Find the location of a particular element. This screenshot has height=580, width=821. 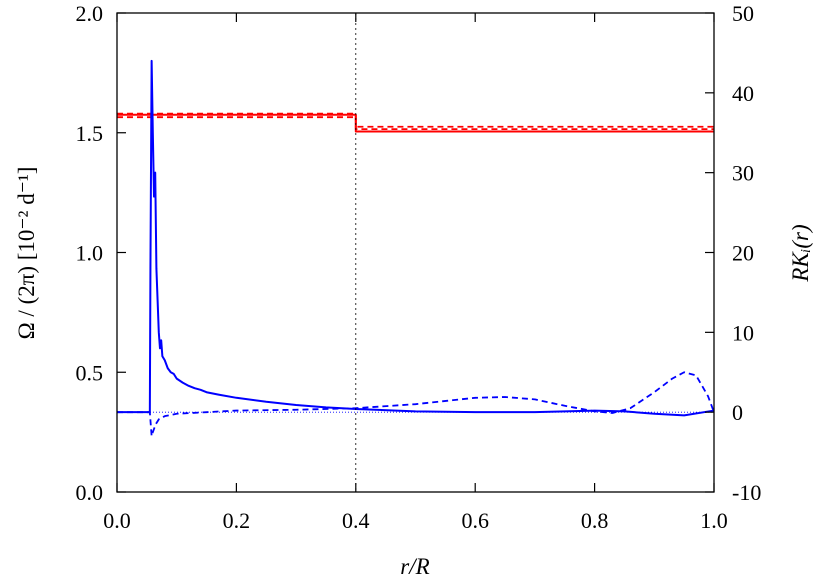

y-right-axis-label: RKᵢ(r) is located at coordinates (800, 253).